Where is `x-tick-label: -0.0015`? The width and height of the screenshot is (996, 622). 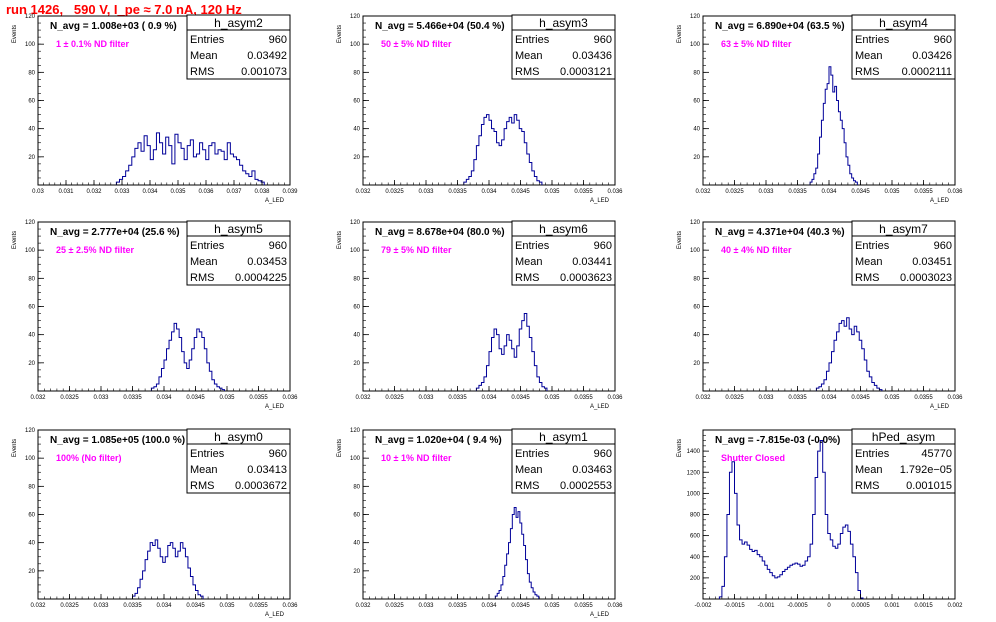 x-tick-label: -0.0015 is located at coordinates (734, 606).